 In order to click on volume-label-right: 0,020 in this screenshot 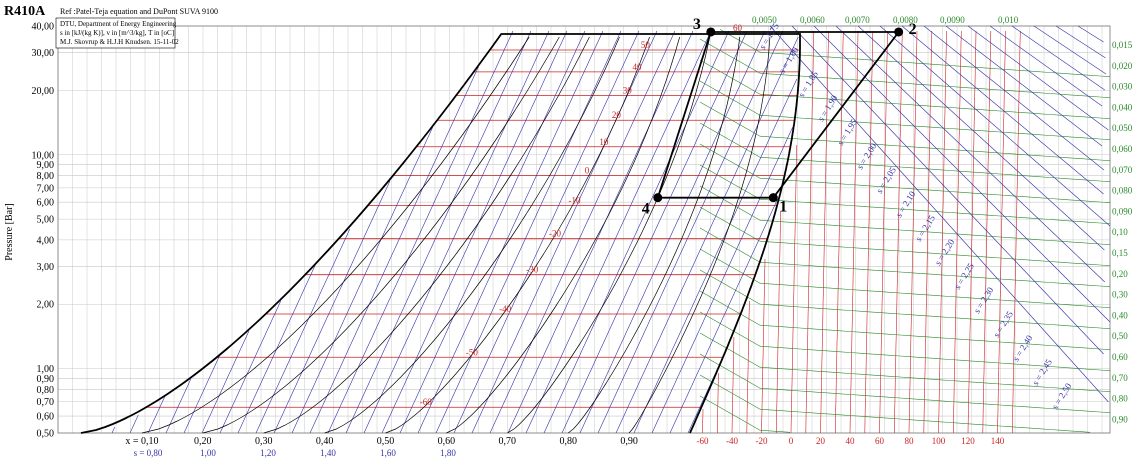, I will do `click(1122, 66)`.